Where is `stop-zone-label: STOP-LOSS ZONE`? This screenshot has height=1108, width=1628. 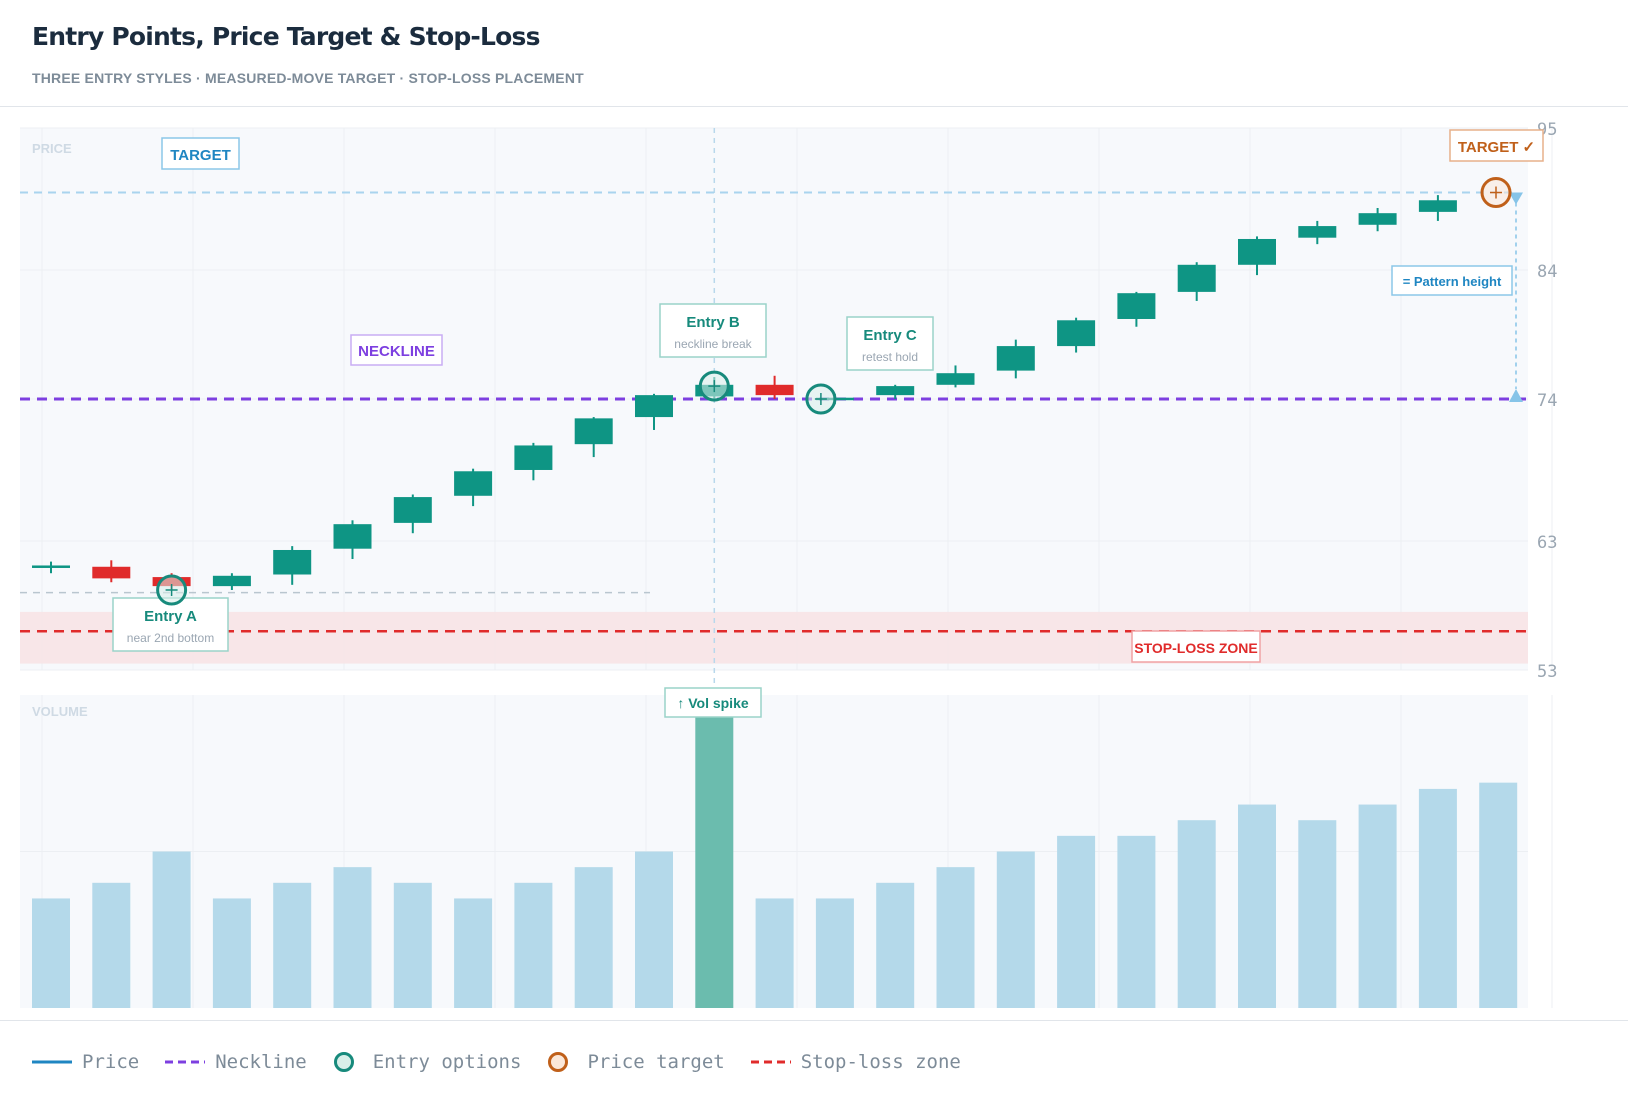
stop-zone-label: STOP-LOSS ZONE is located at coordinates (1195, 648).